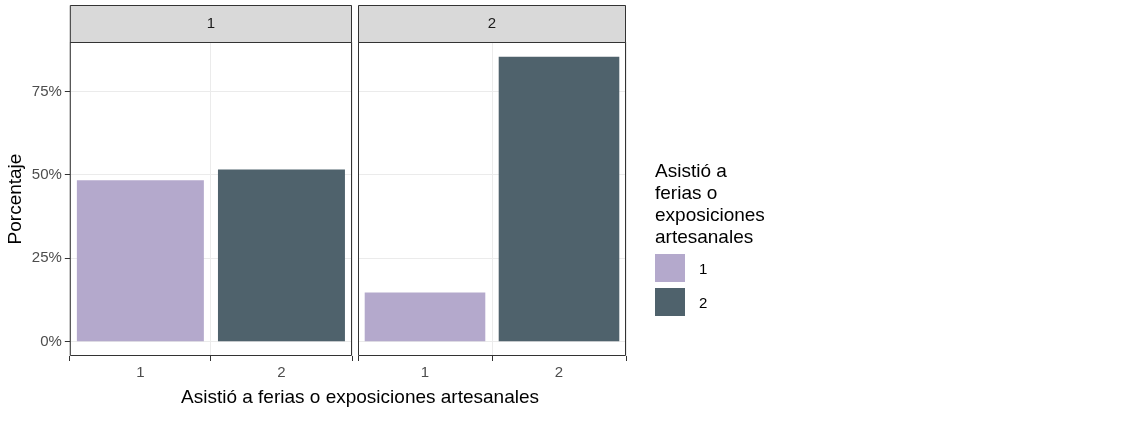 The image size is (1133, 437). Describe the element at coordinates (703, 268) in the screenshot. I see `legend-label: 1` at that location.